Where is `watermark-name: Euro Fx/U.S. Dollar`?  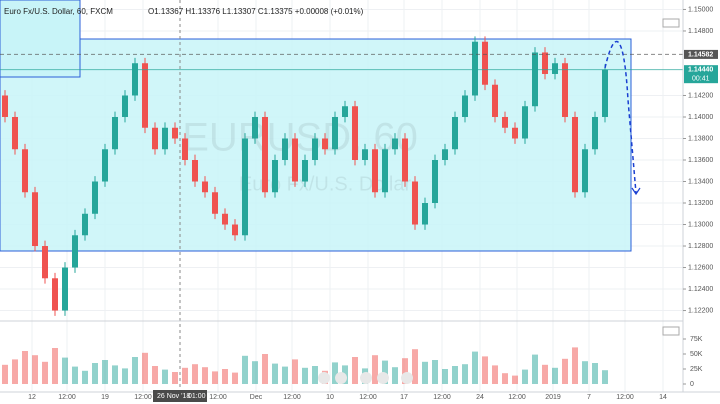 watermark-name: Euro Fx/U.S. Dollar is located at coordinates (325, 184).